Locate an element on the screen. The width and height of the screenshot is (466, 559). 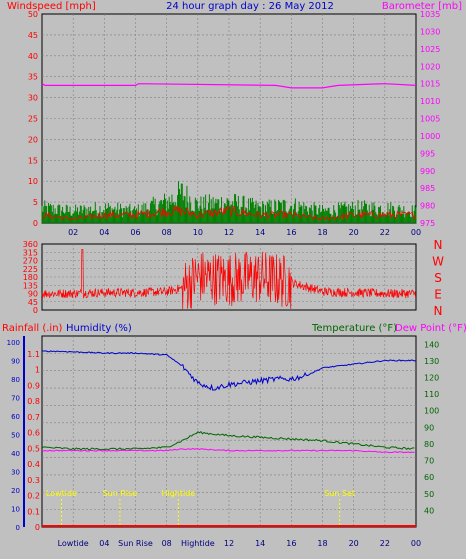
humidity-tick: 40 is located at coordinates (15, 454).